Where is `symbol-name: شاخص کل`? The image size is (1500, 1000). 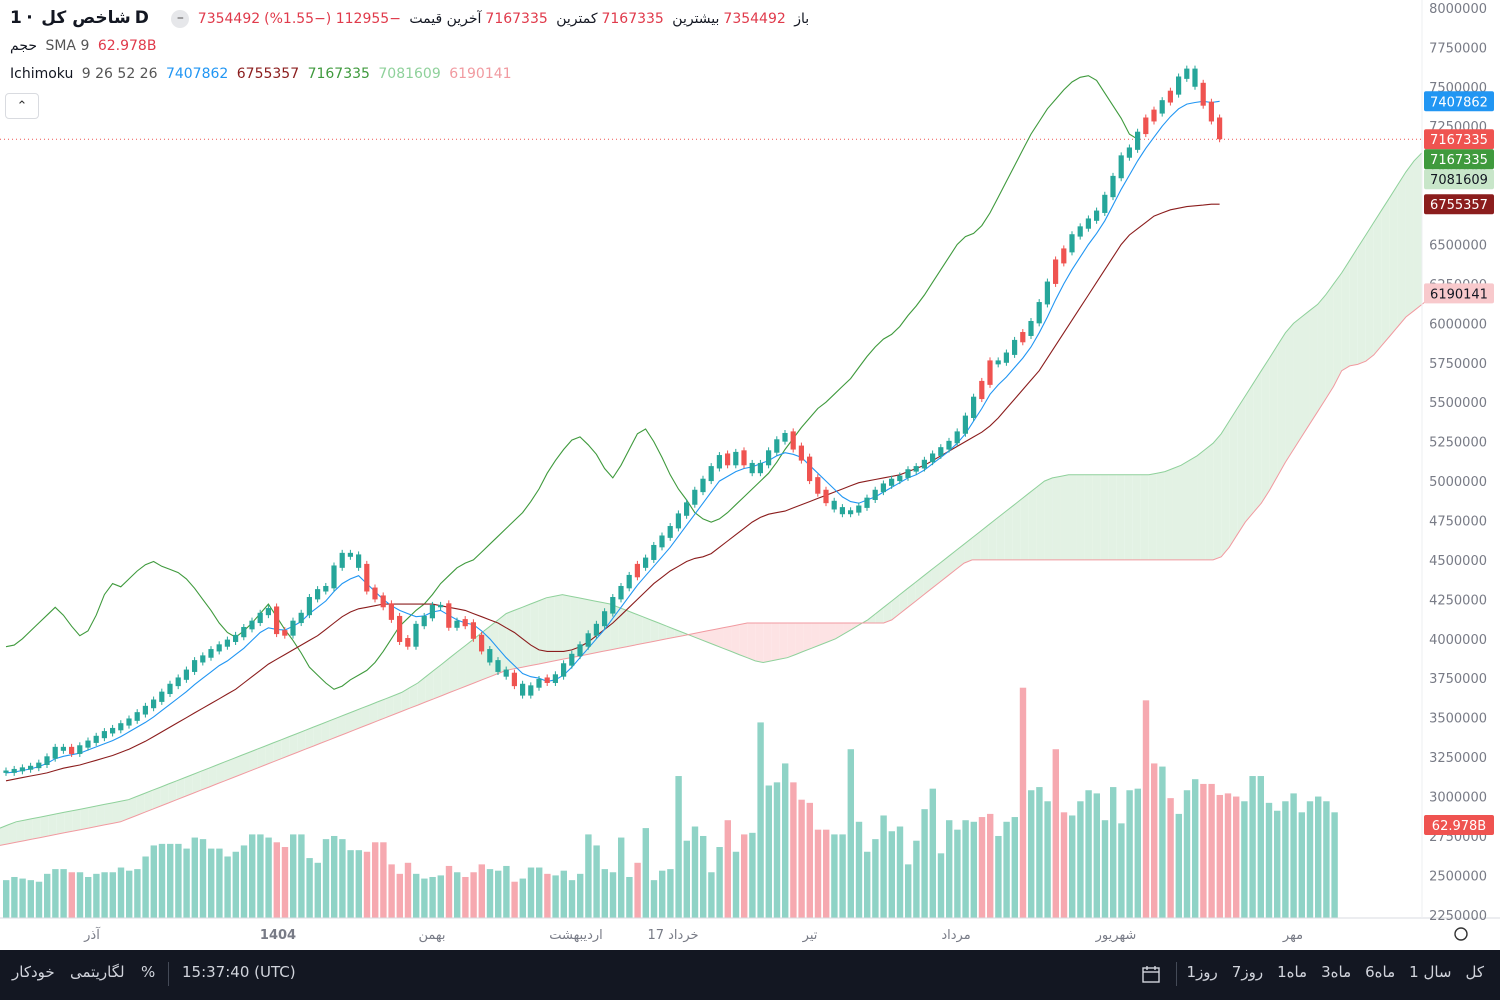 symbol-name: شاخص کل is located at coordinates (86, 18).